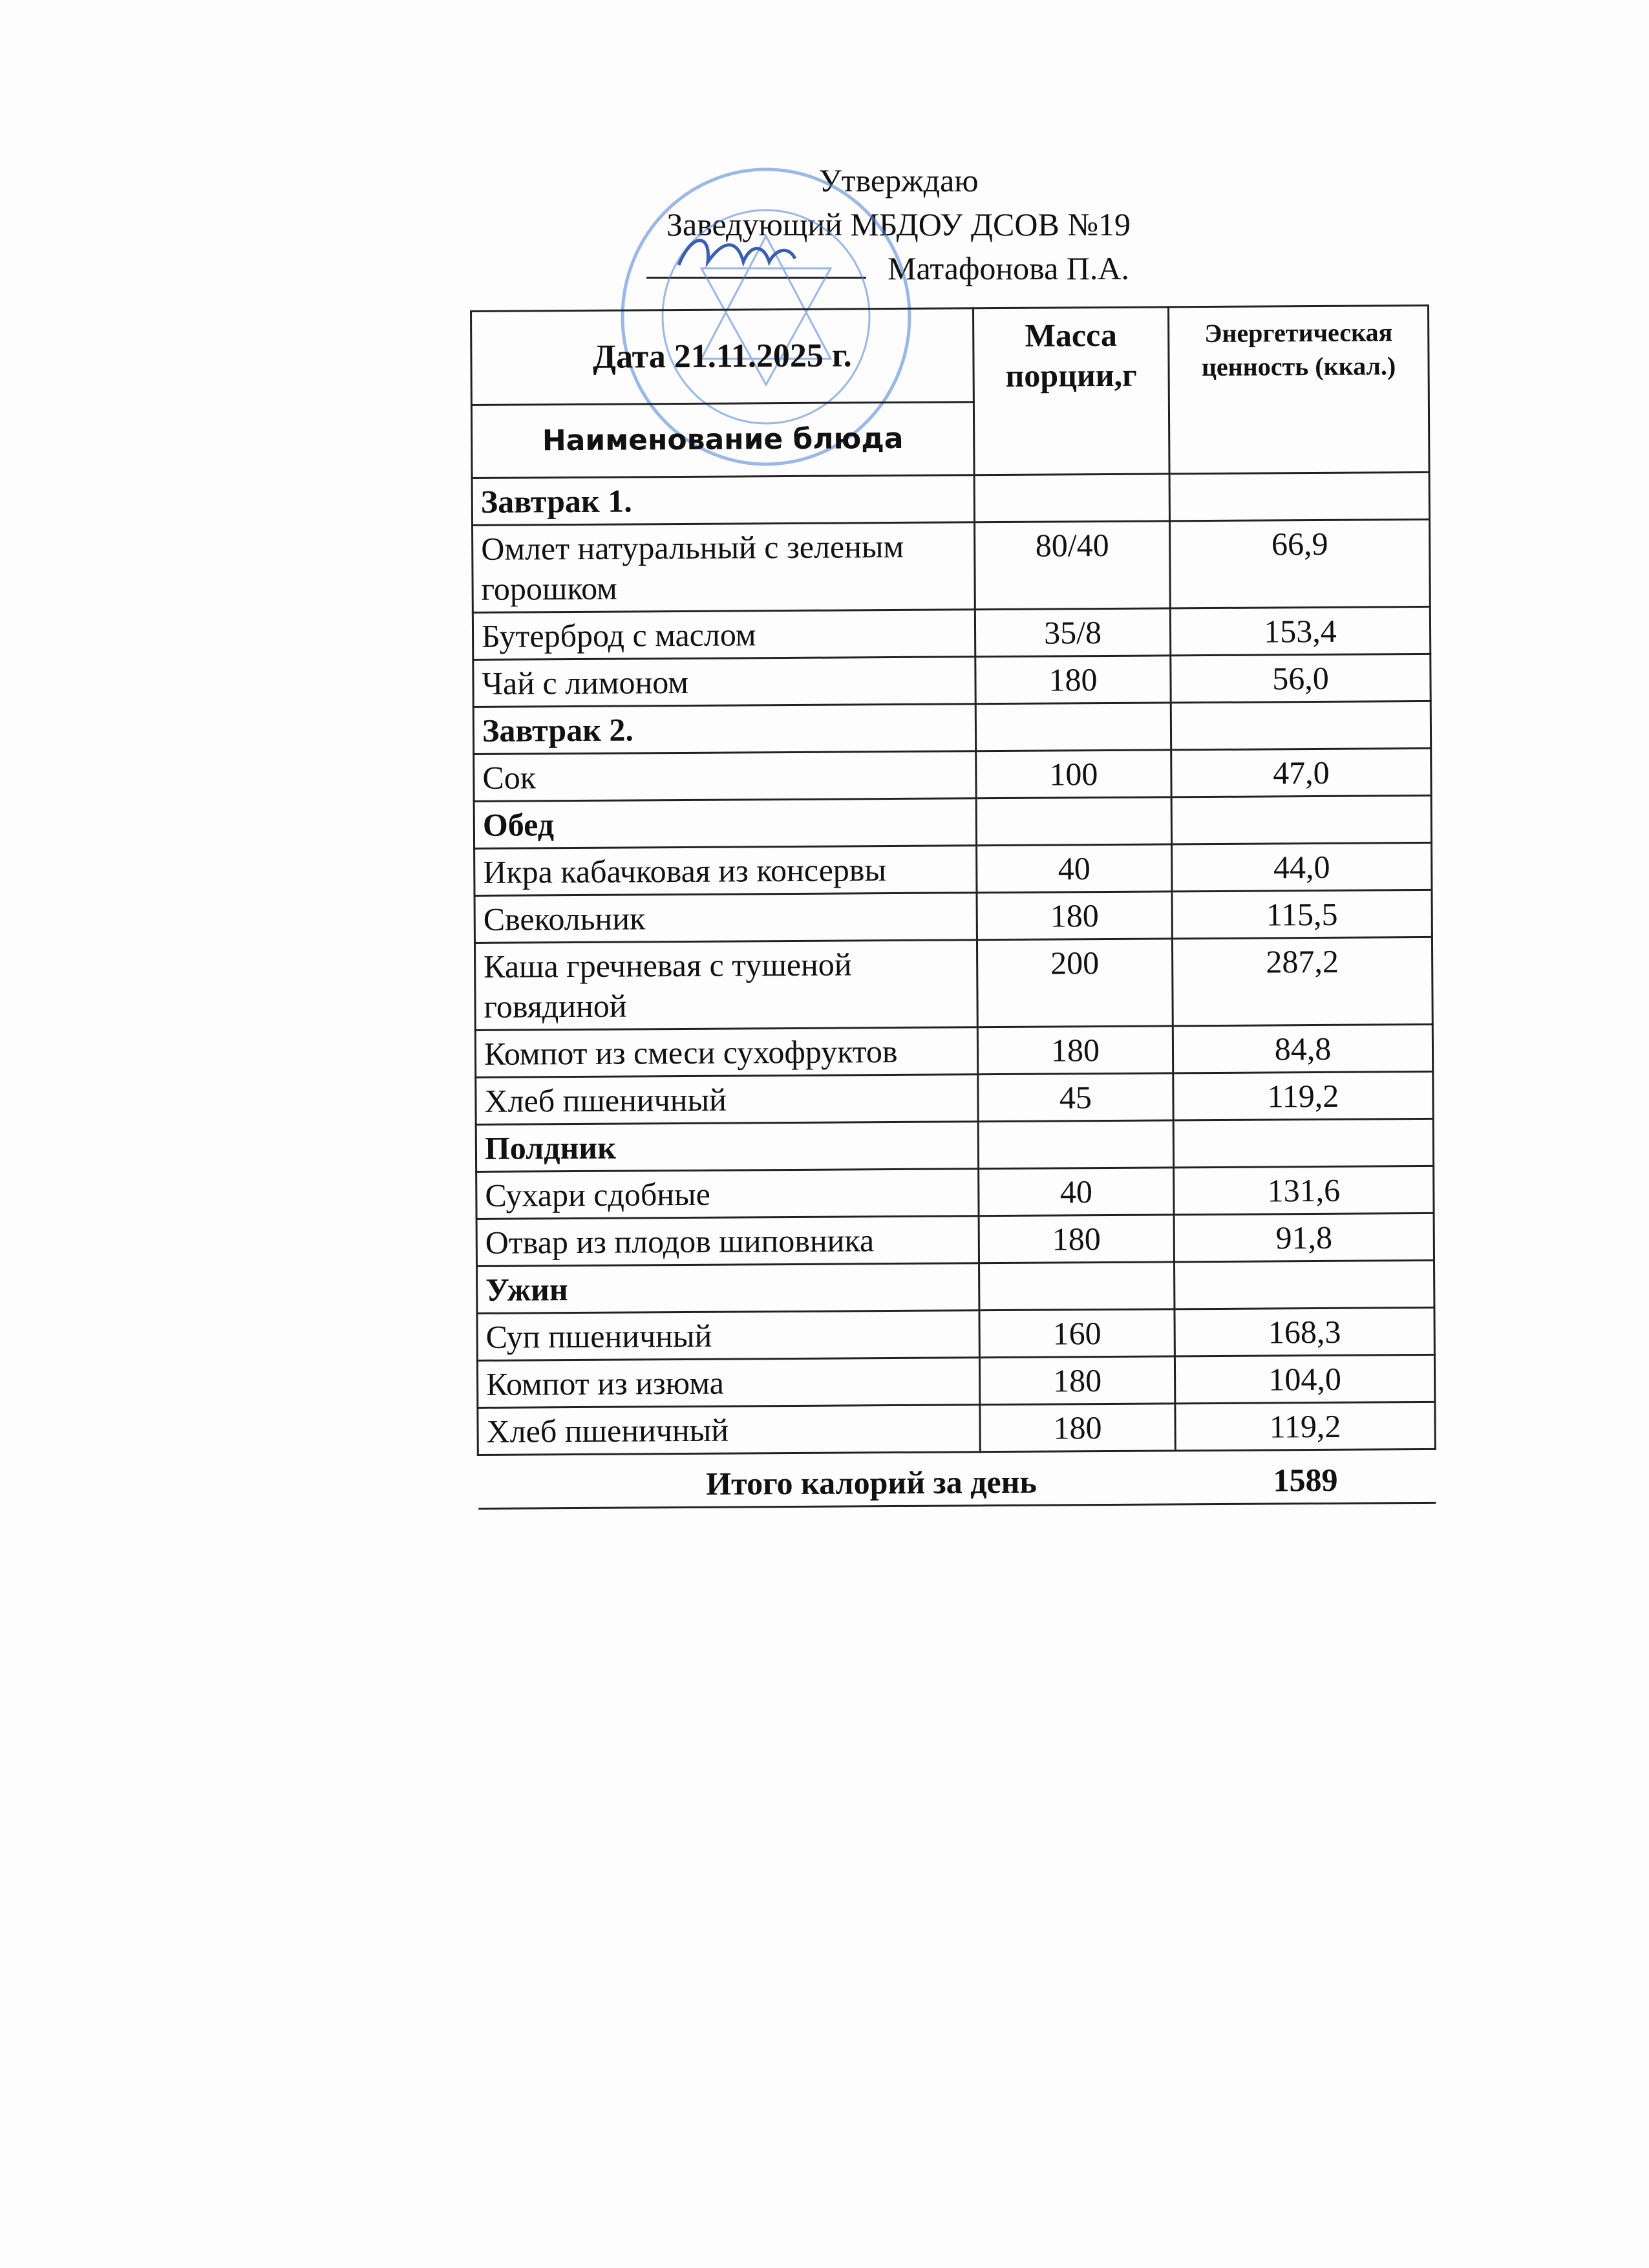 This screenshot has width=1649, height=2268. I want to click on dish-name: Свекольник, so click(725, 917).